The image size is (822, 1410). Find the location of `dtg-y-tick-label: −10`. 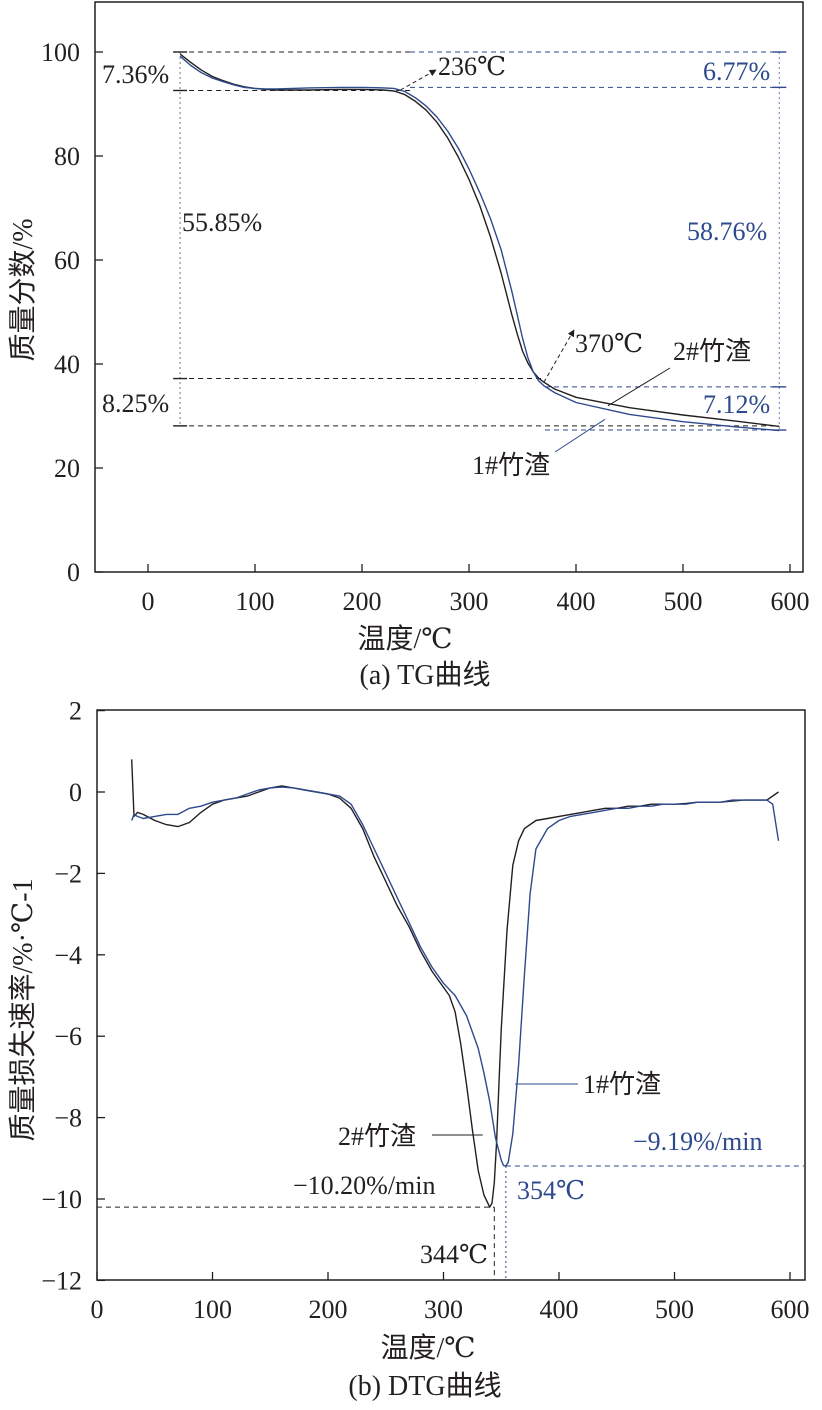

dtg-y-tick-label: −10 is located at coordinates (61, 1199).